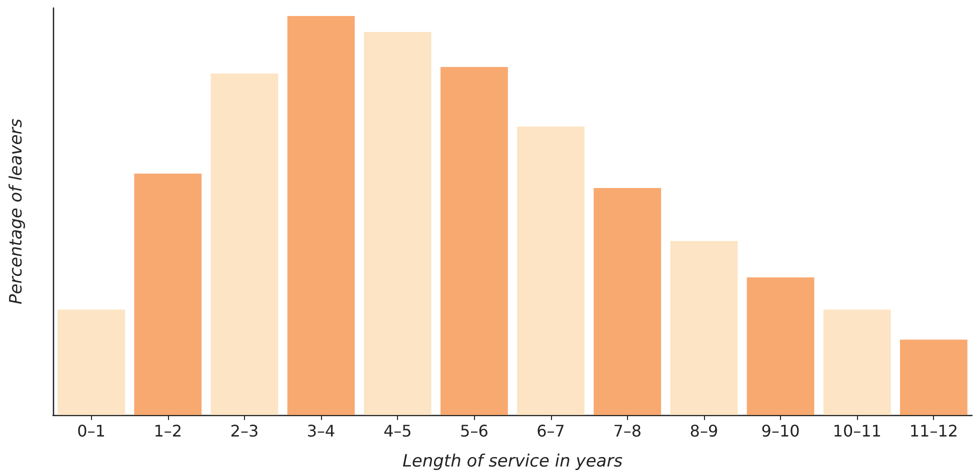  Describe the element at coordinates (168, 431) in the screenshot. I see `x-tick-label: 1–2` at that location.